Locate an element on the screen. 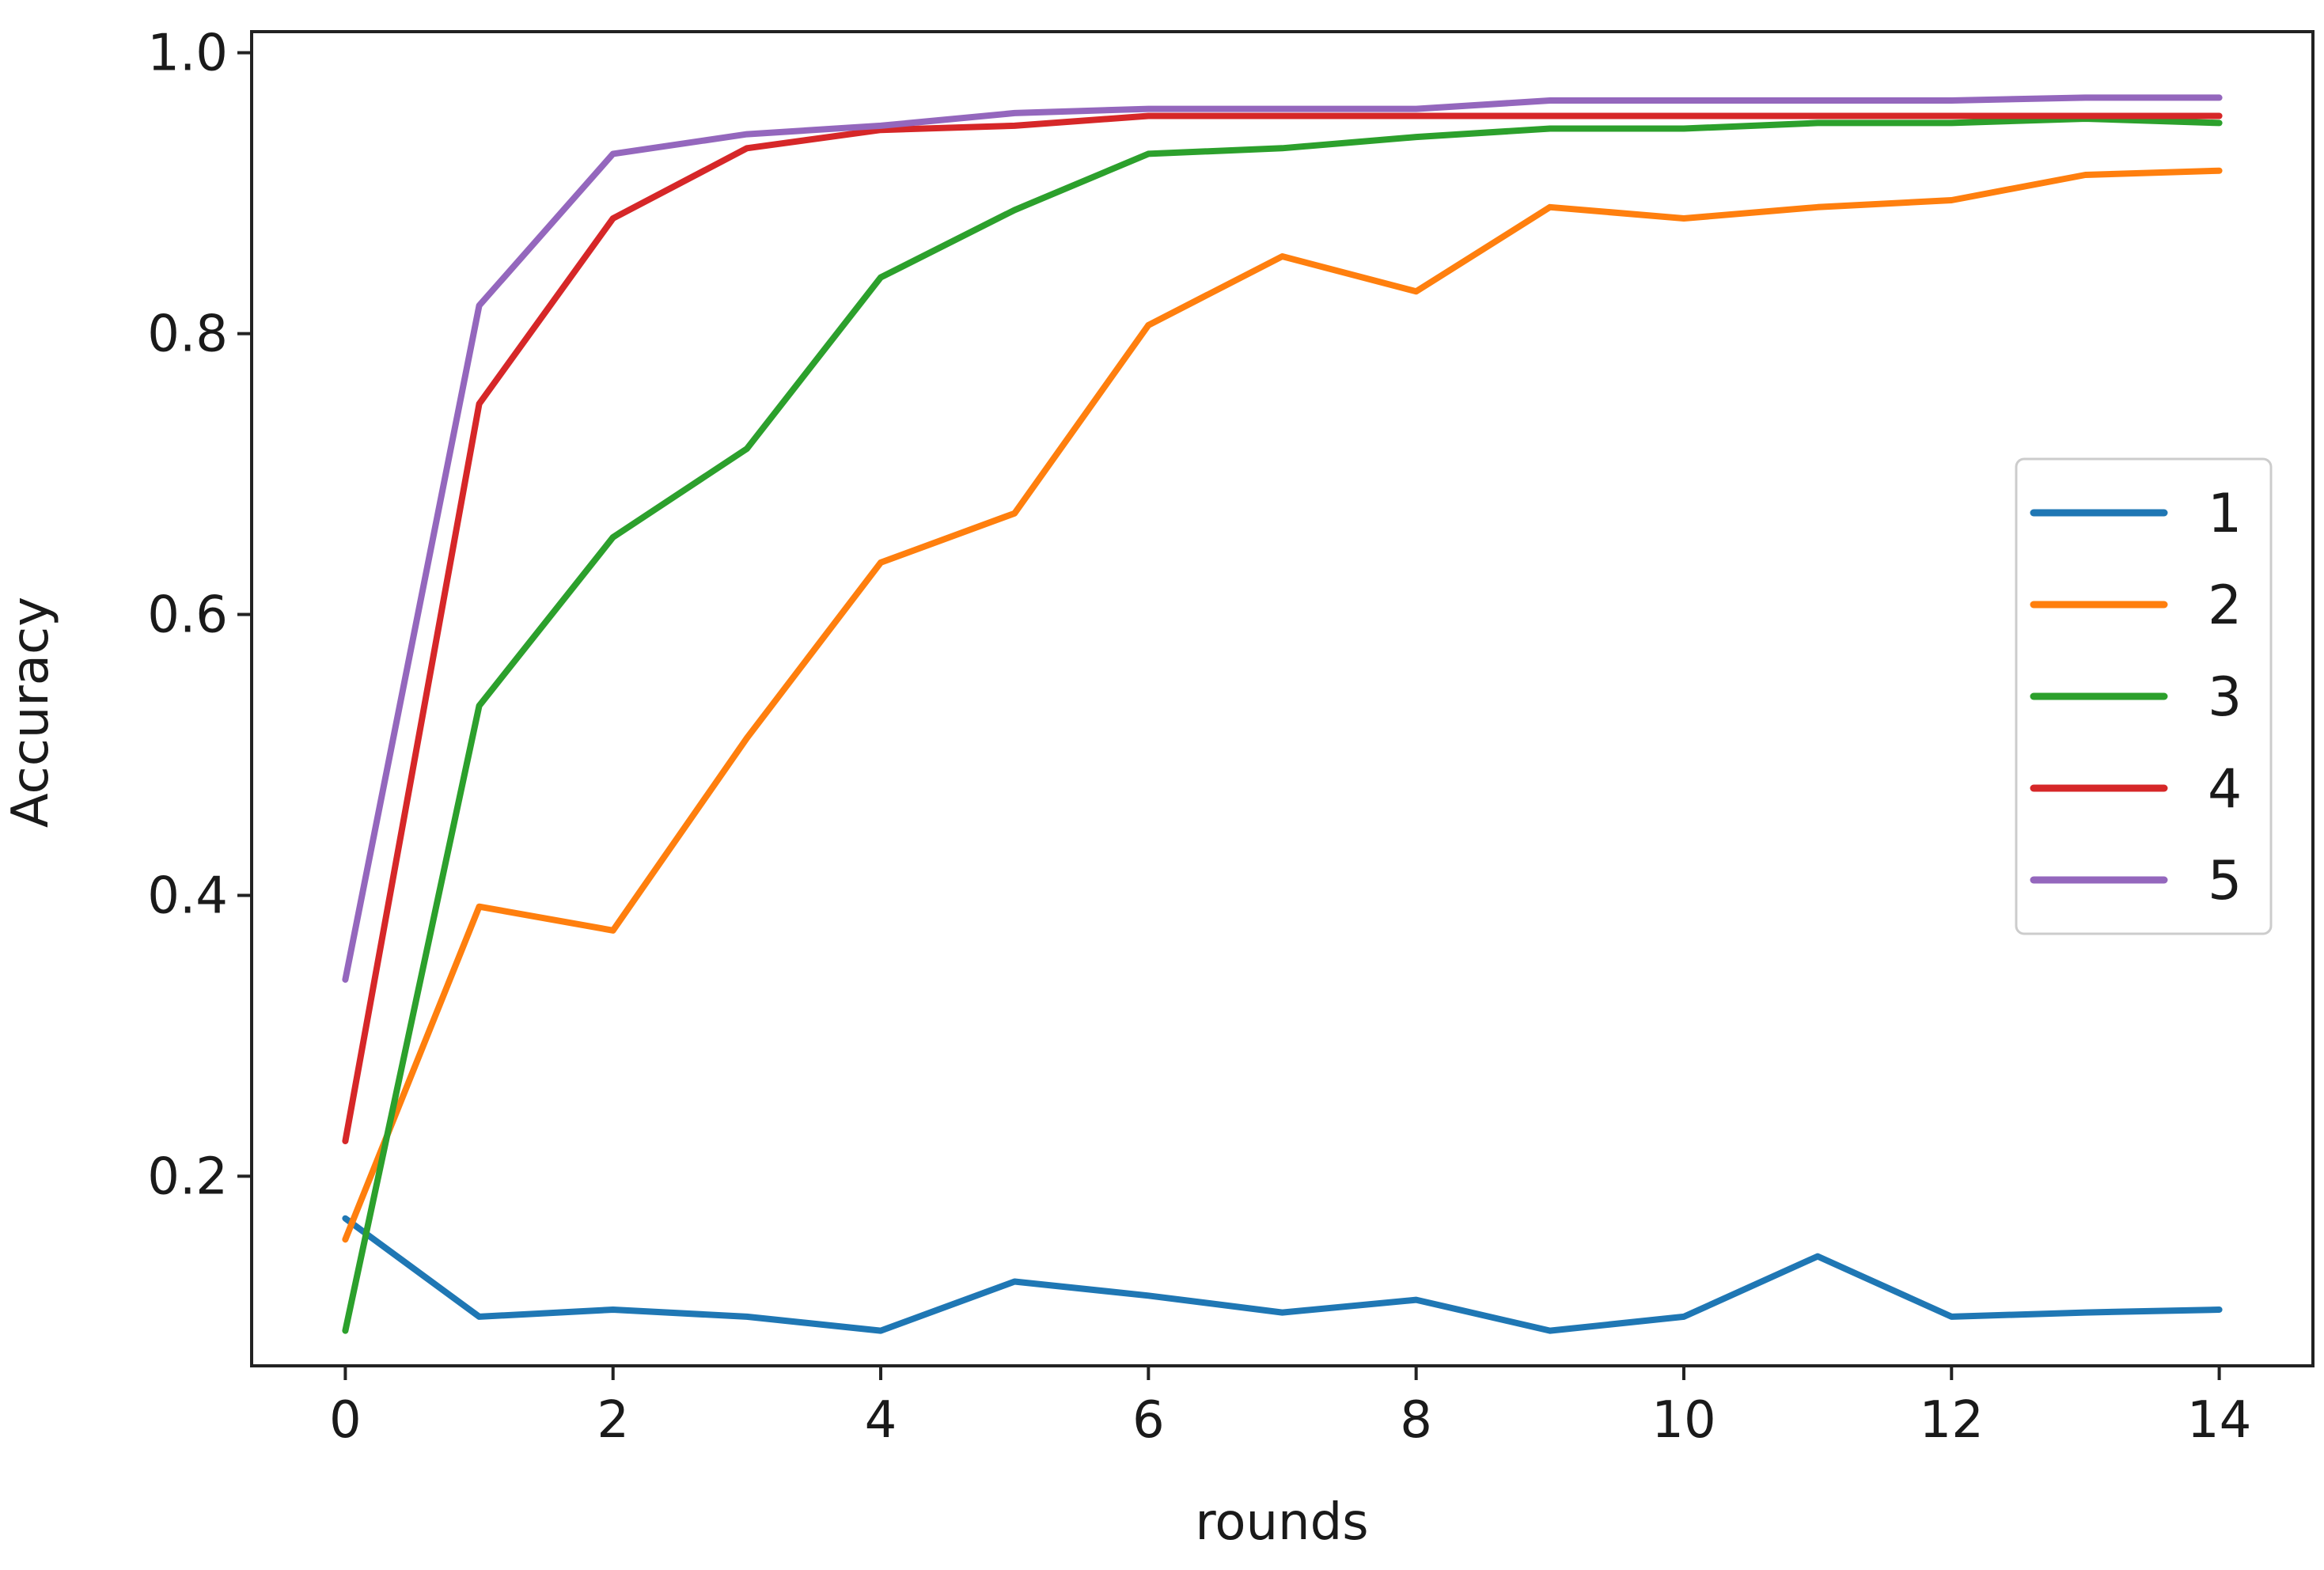  y-tick-label: 1.0 is located at coordinates (187, 54).